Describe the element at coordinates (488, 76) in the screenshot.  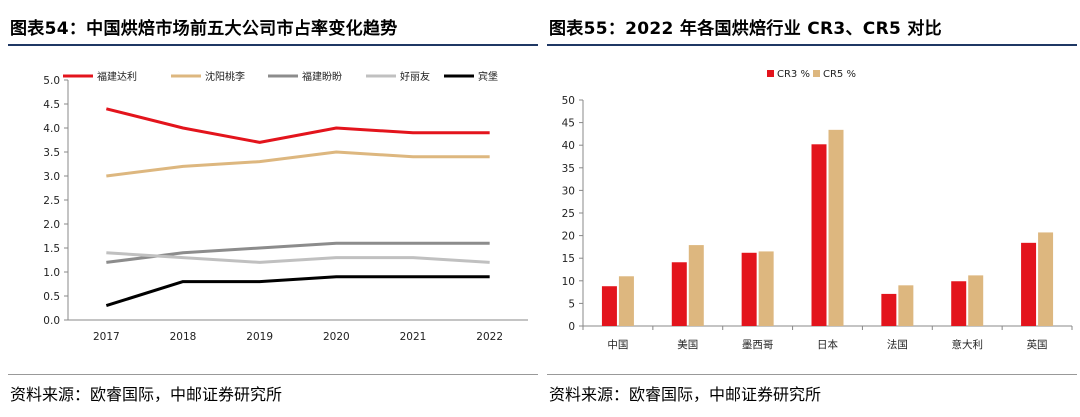
I see `legend-label: 宾堡` at that location.